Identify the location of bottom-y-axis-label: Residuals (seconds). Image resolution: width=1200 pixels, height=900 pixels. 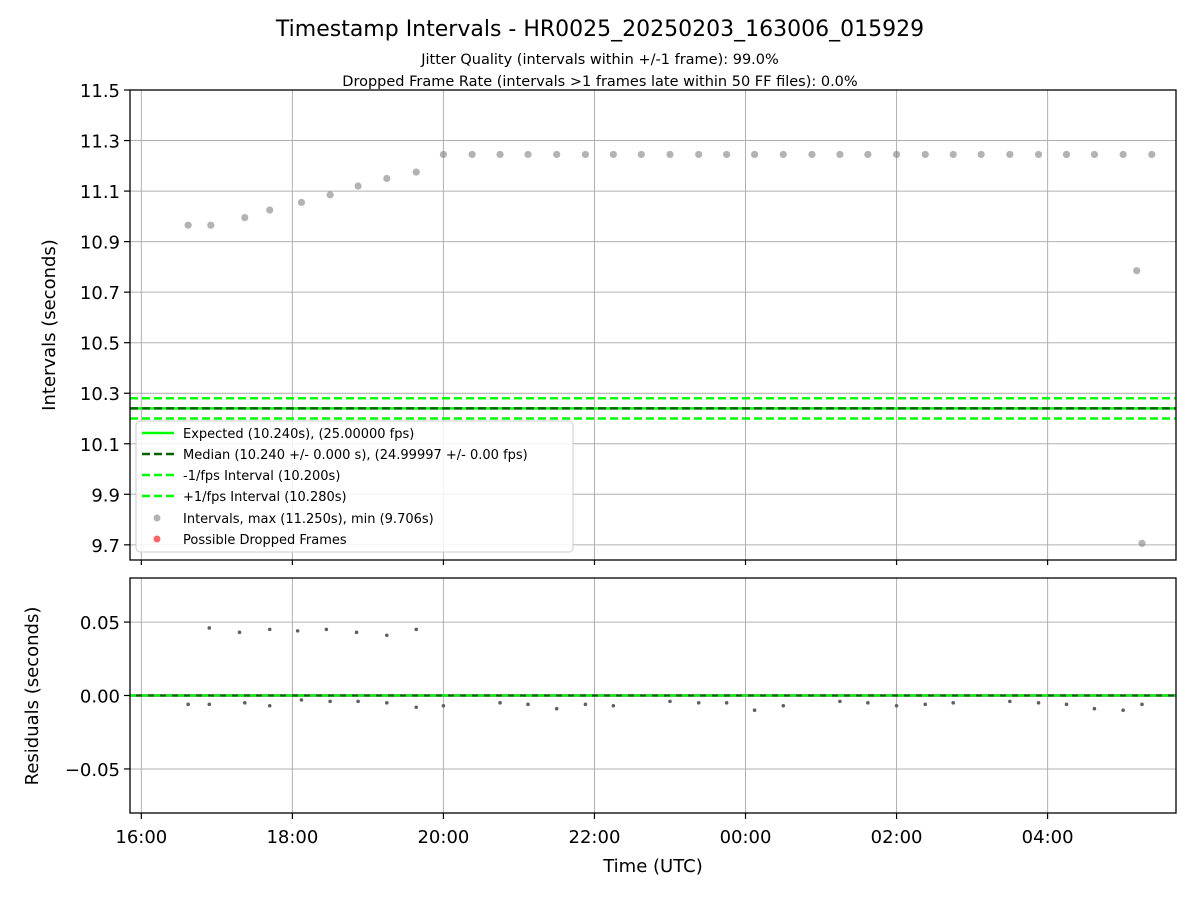
(32, 696).